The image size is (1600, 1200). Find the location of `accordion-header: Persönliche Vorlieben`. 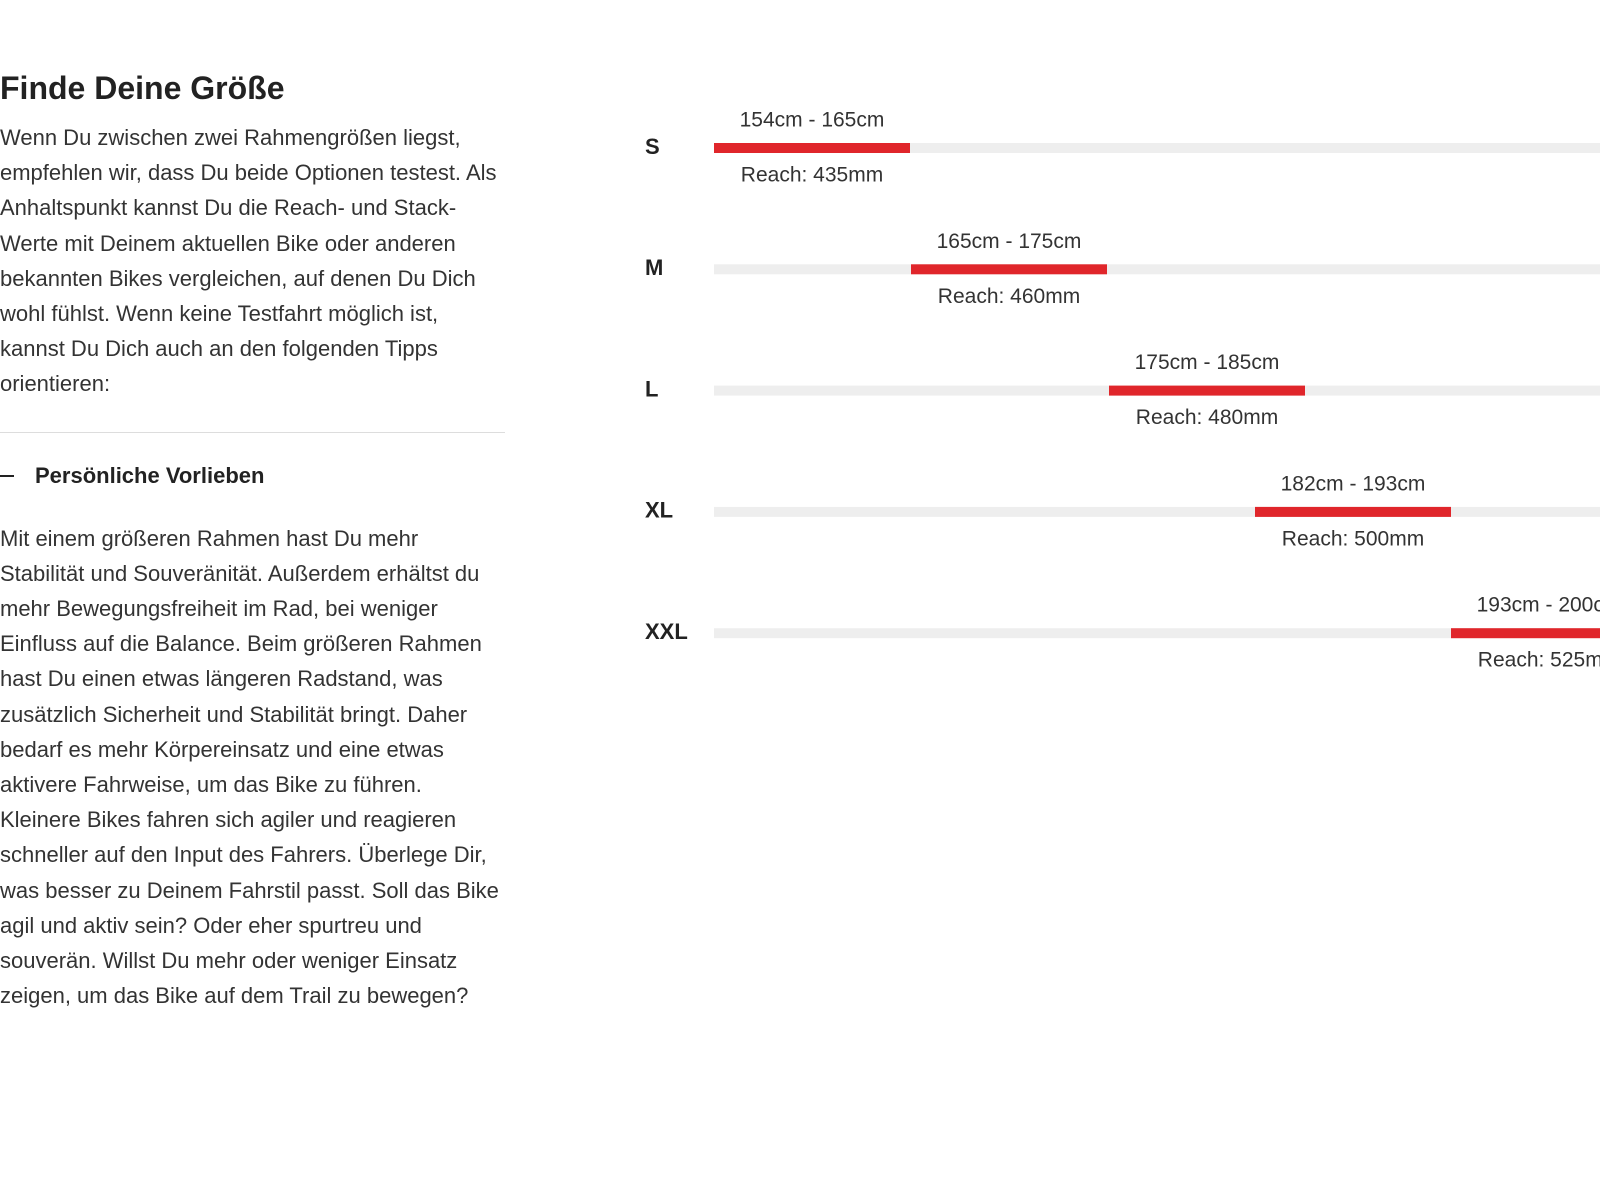

accordion-header: Persönliche Vorlieben is located at coordinates (252, 476).